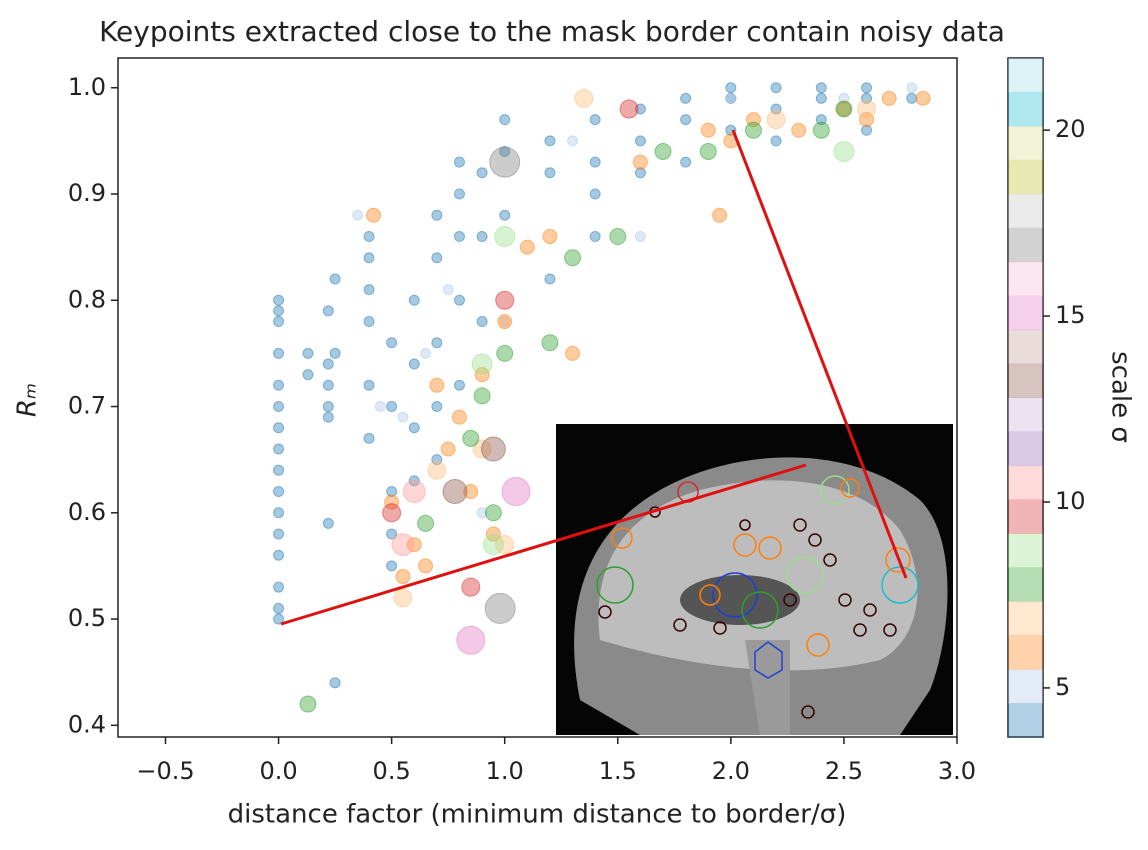 The image size is (1148, 850). I want to click on y-tick-label: 1.0, so click(87, 87).